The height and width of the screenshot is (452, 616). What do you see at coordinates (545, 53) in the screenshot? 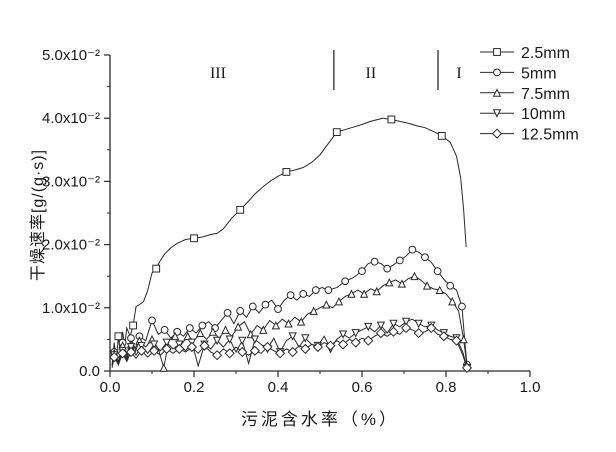
I see `legend-label-2.5mm: 2.5mm` at bounding box center [545, 53].